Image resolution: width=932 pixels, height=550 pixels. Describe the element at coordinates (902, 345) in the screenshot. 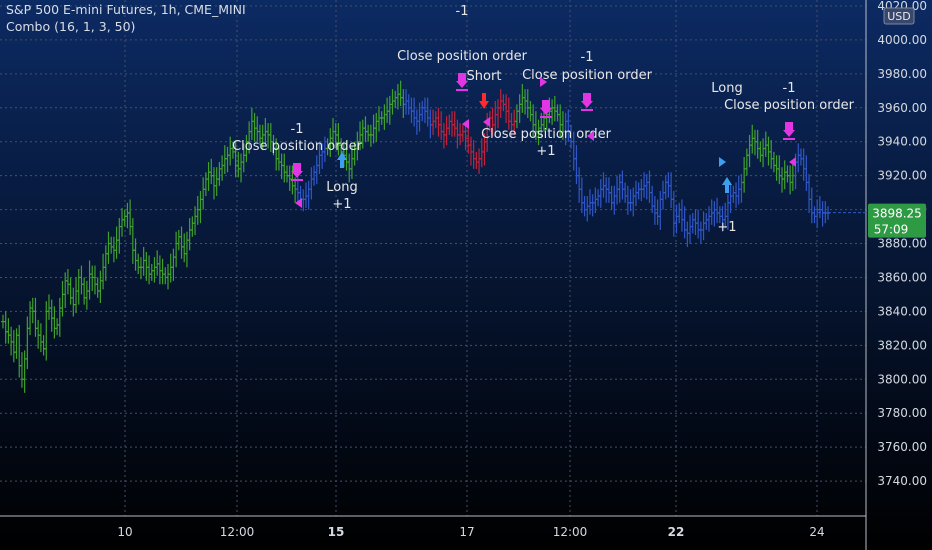

I see `y-tick-label: 3820.00` at that location.